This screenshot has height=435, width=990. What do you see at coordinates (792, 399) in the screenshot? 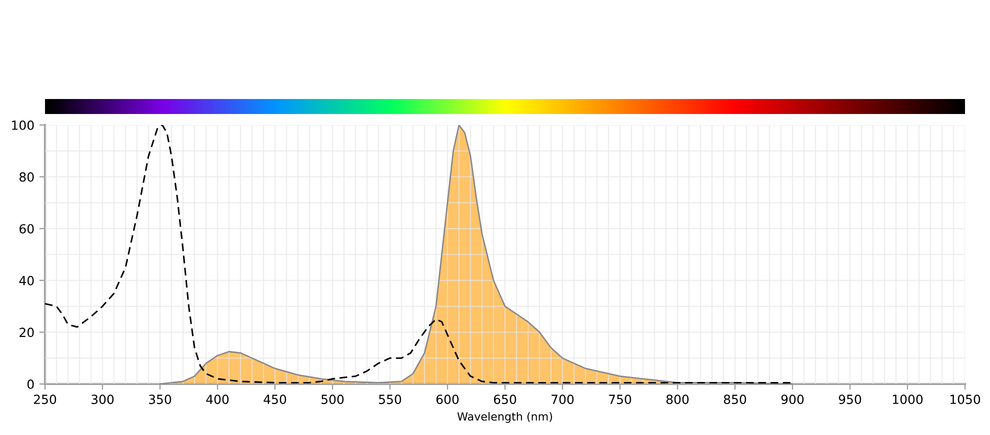
I see `x-tick-label: 900` at bounding box center [792, 399].